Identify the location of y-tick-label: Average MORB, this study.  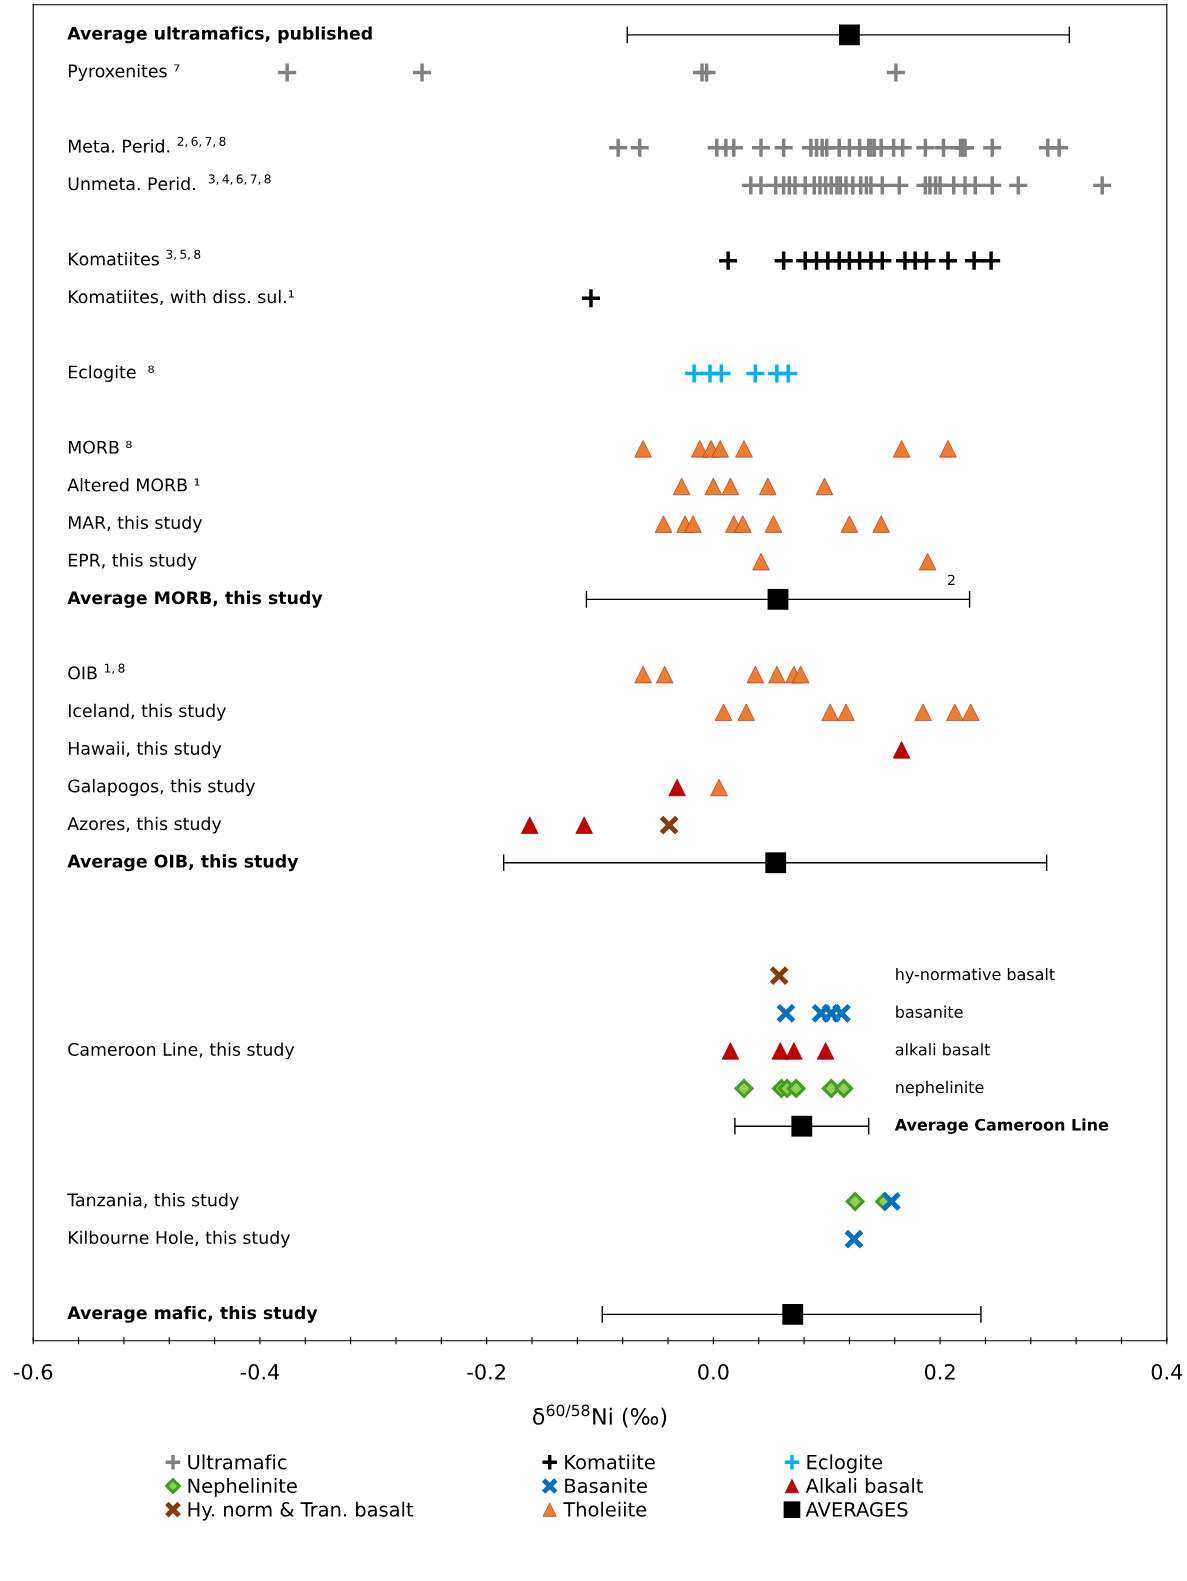
(195, 599).